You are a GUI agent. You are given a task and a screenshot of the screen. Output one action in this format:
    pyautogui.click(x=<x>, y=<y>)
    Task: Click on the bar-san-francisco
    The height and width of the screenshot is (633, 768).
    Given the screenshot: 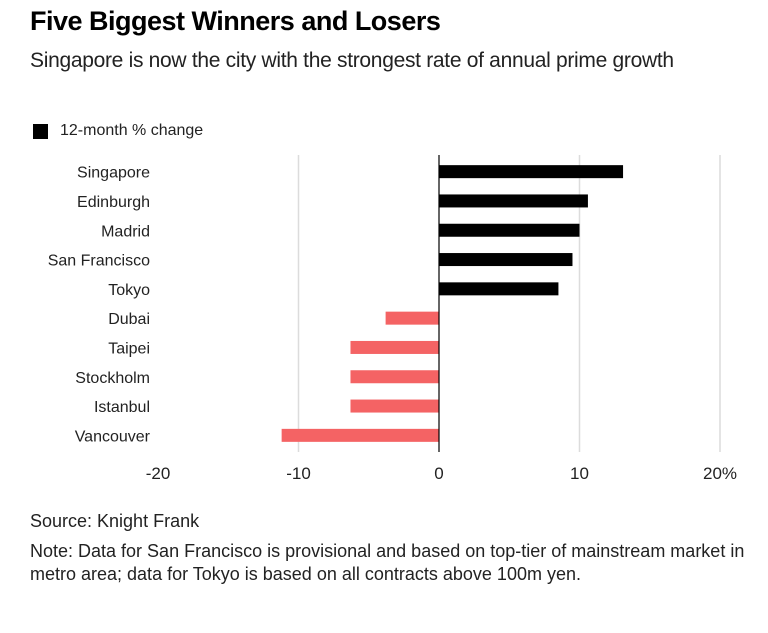 What is the action you would take?
    pyautogui.click(x=506, y=260)
    